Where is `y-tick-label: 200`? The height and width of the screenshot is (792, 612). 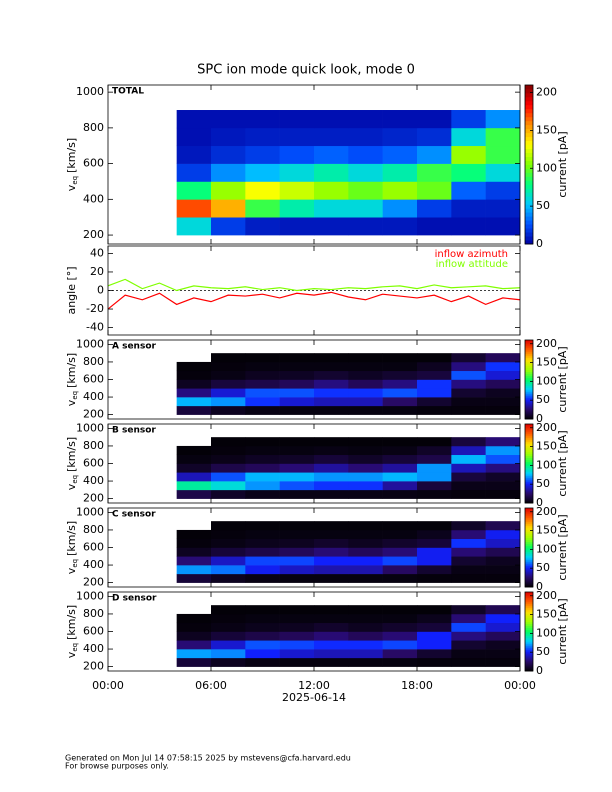
y-tick-label: 200 is located at coordinates (93, 666).